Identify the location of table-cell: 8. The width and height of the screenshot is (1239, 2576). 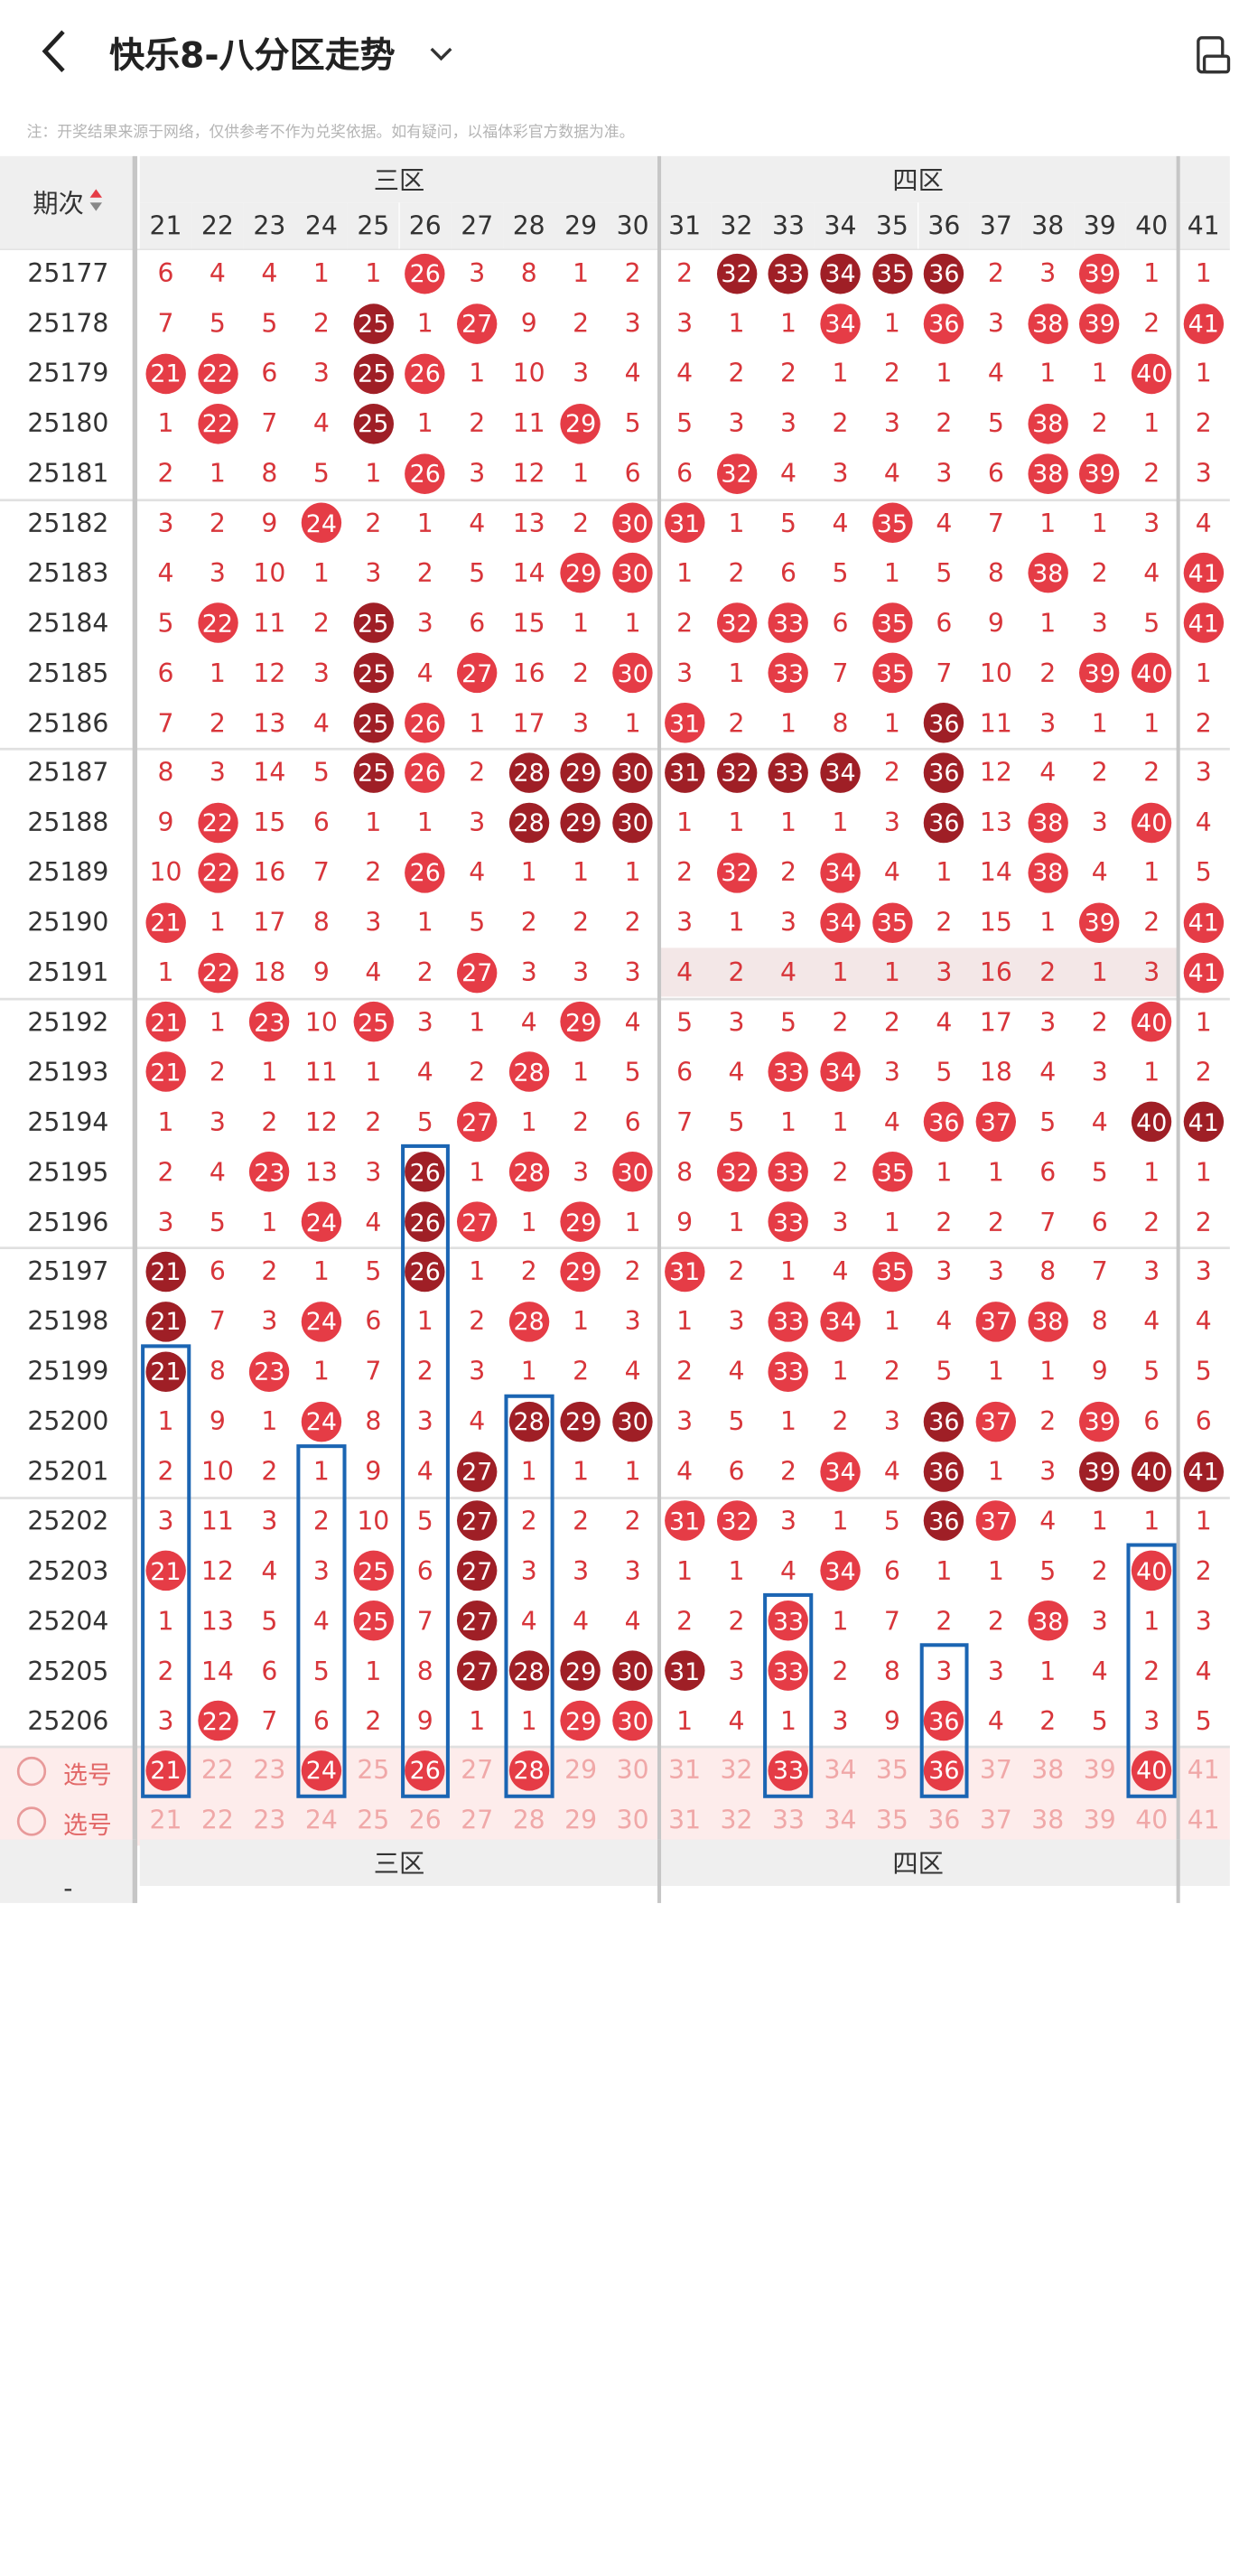
(995, 573).